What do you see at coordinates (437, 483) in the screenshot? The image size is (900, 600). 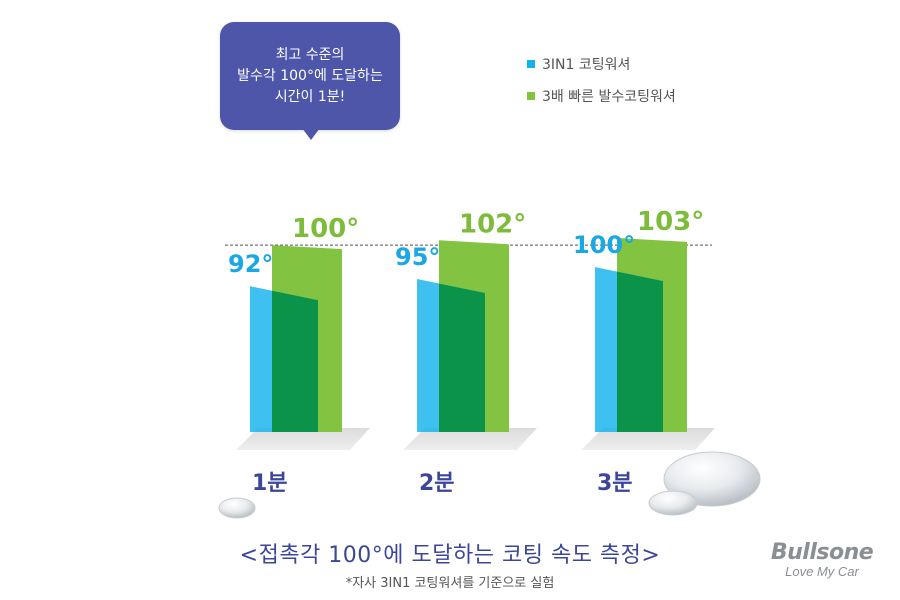 I see `category-label-2: 2분` at bounding box center [437, 483].